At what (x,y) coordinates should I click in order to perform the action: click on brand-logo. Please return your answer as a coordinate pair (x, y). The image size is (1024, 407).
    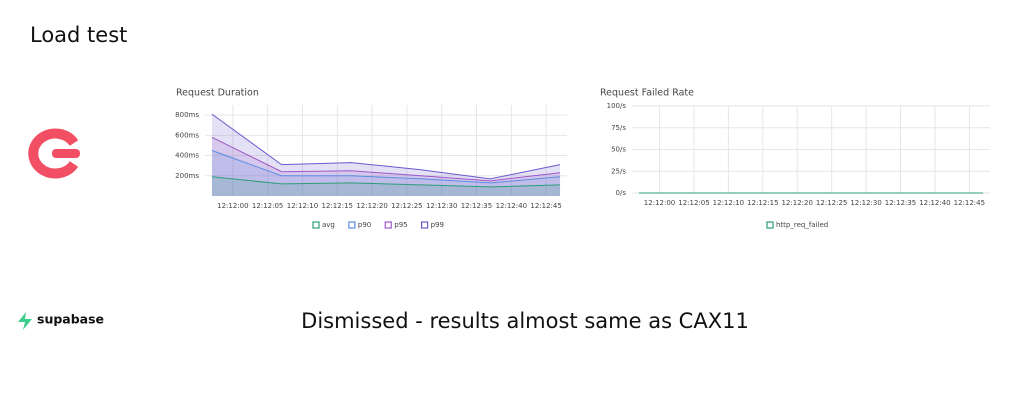
    Looking at the image, I should click on (54, 153).